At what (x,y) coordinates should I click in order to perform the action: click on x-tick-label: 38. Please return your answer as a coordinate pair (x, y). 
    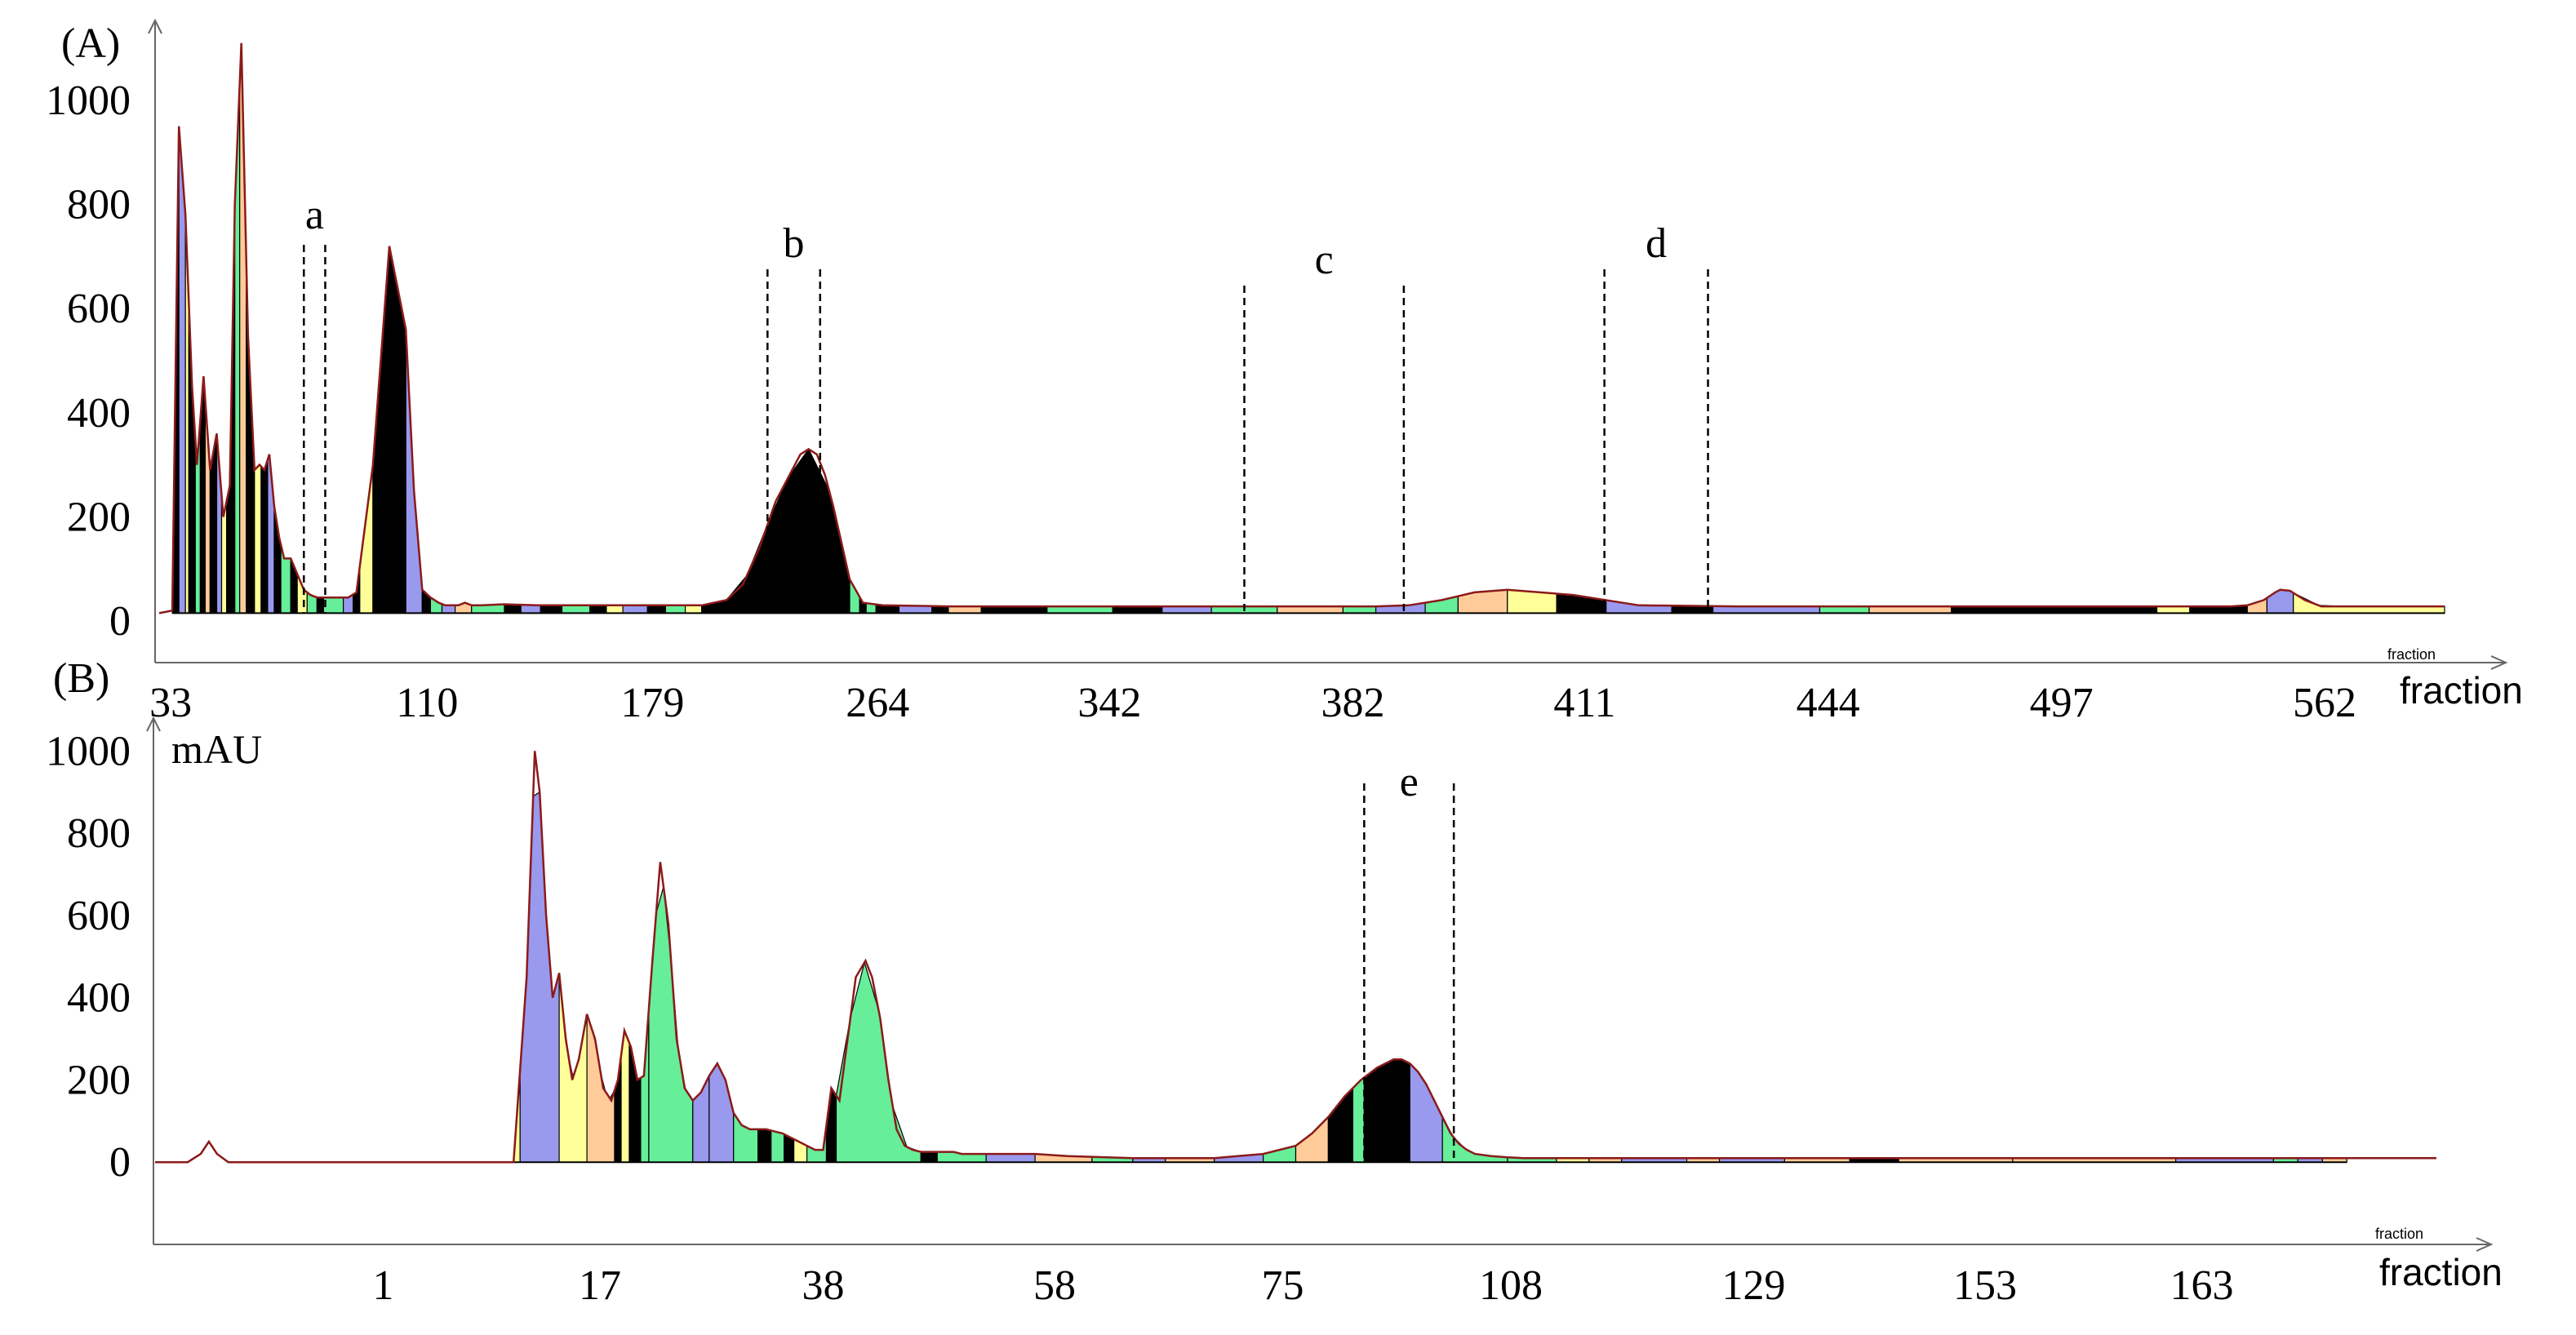
    Looking at the image, I should click on (823, 1286).